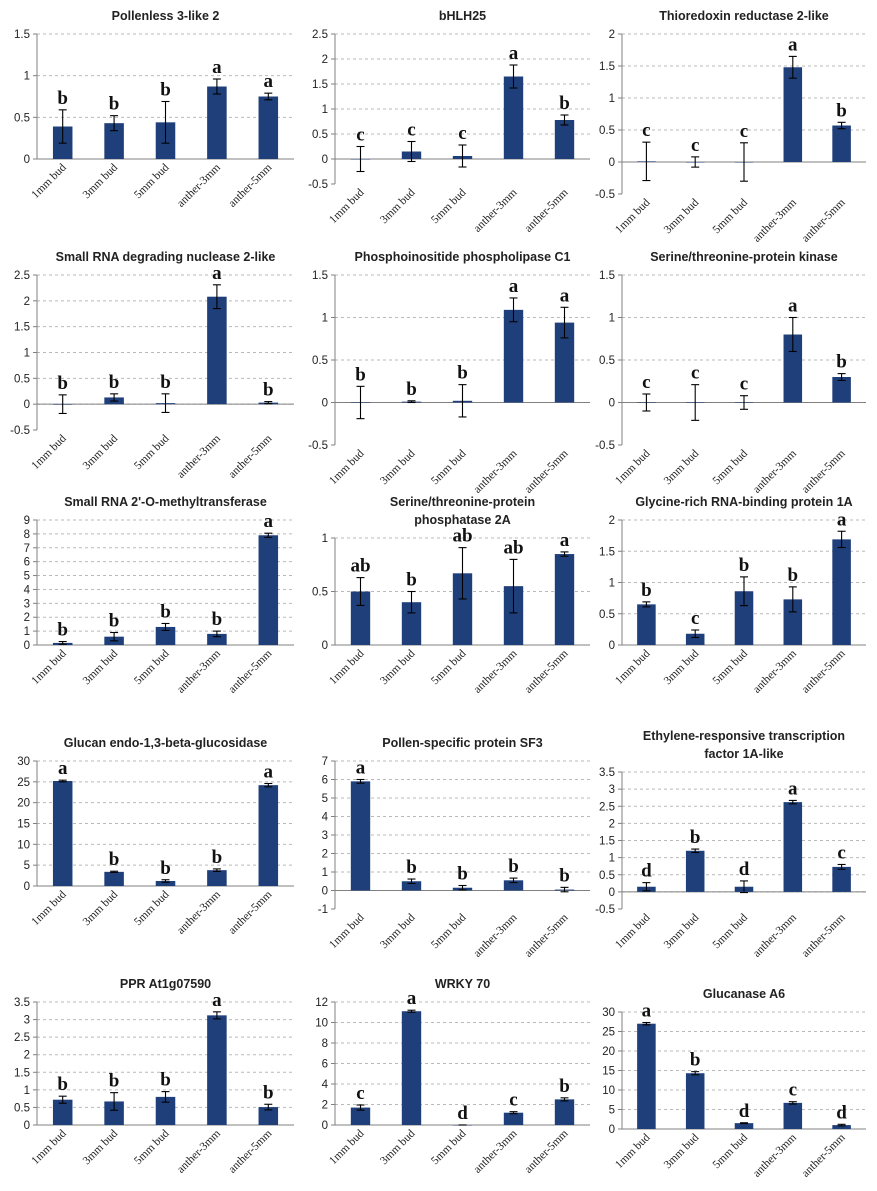  I want to click on y-tick-label: 6, so click(27, 563).